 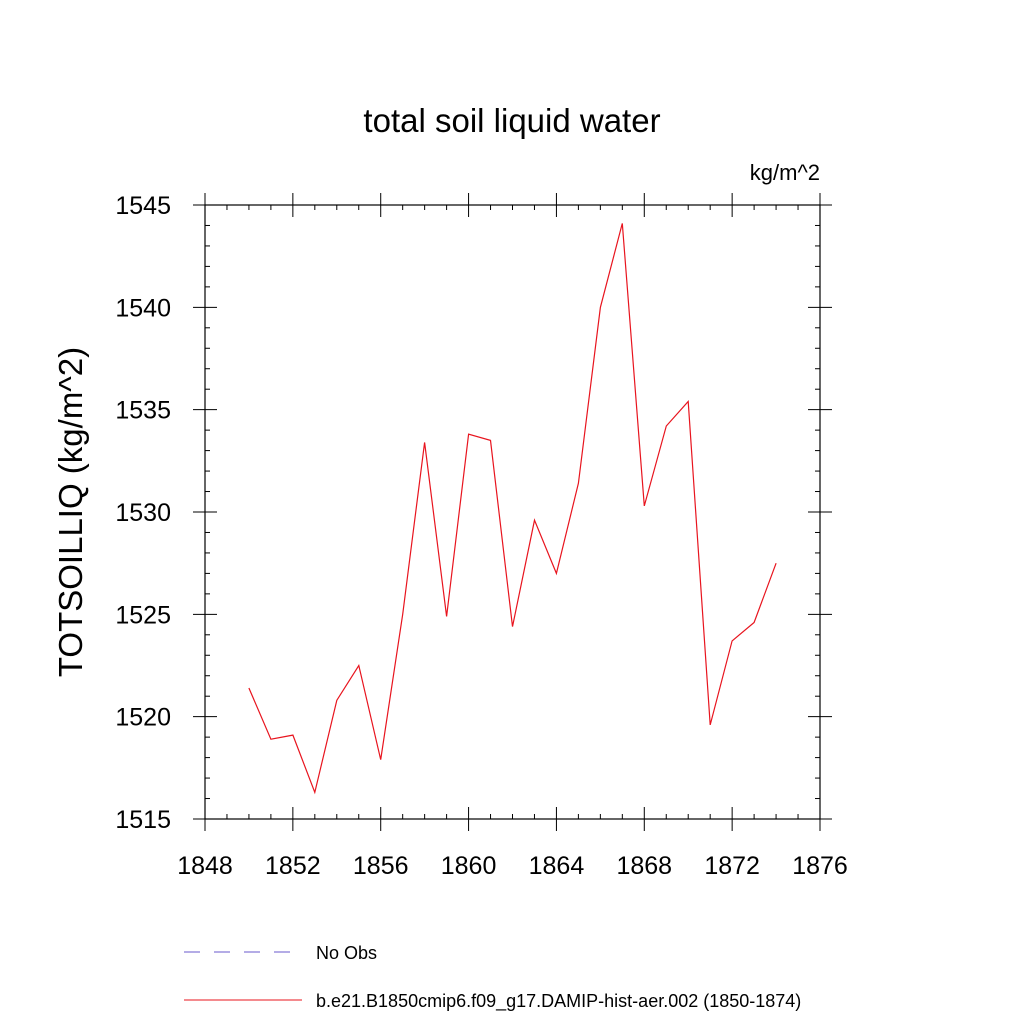 What do you see at coordinates (143, 308) in the screenshot?
I see `y-tick-label: 1540` at bounding box center [143, 308].